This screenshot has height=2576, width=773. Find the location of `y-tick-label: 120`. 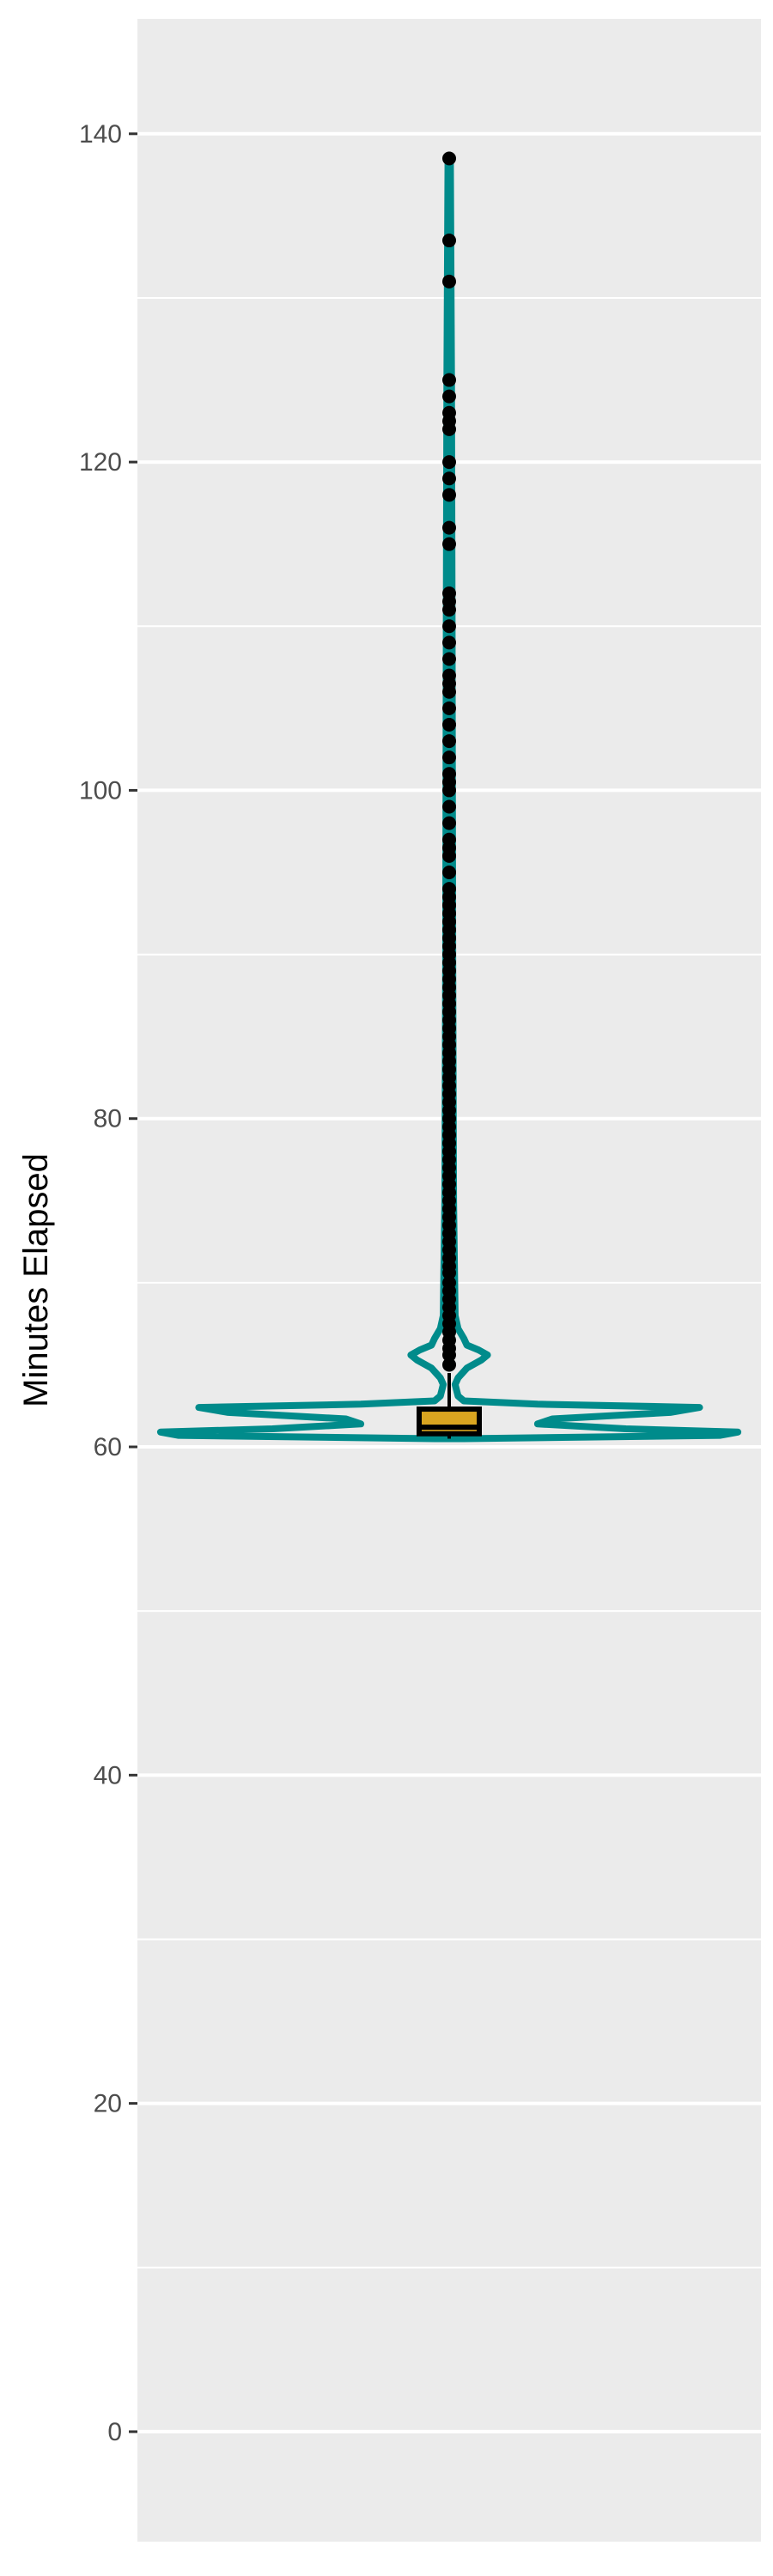

y-tick-label: 120 is located at coordinates (100, 463).